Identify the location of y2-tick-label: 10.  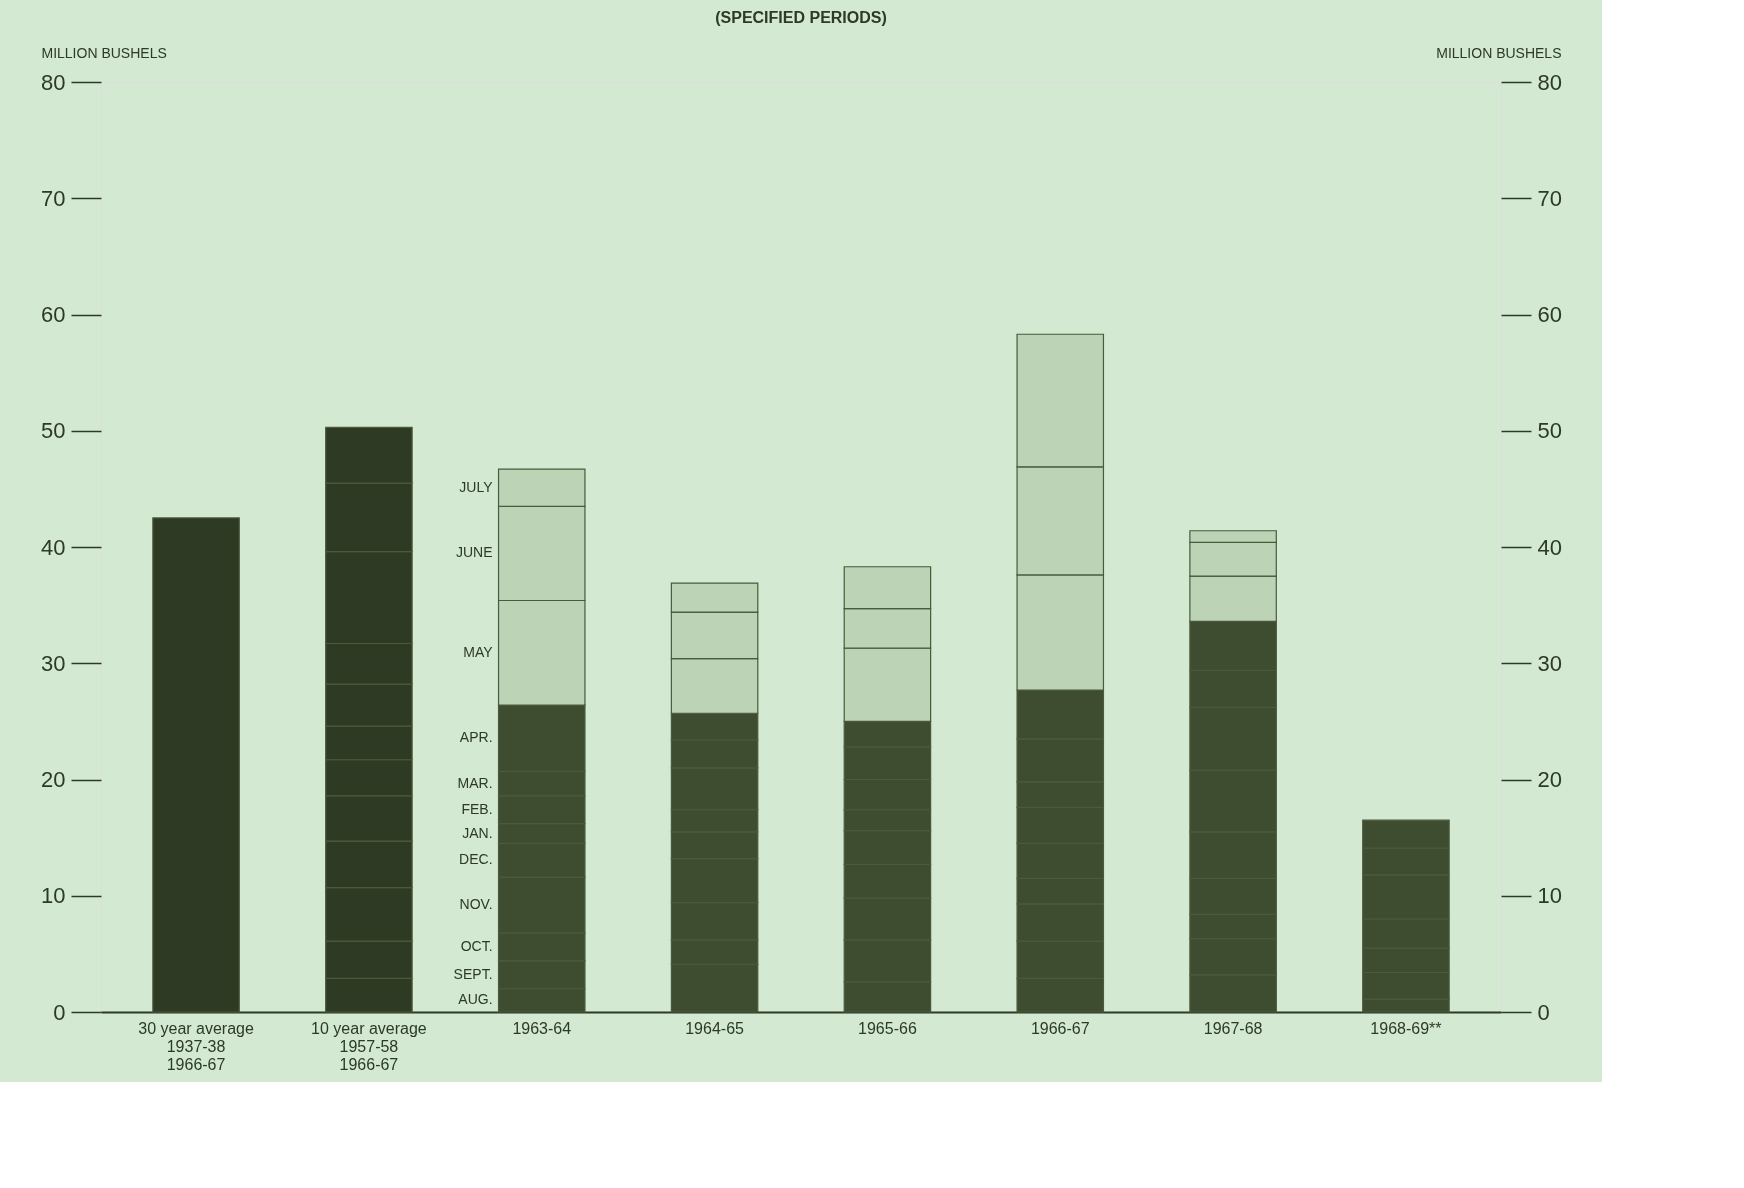
(1549, 896).